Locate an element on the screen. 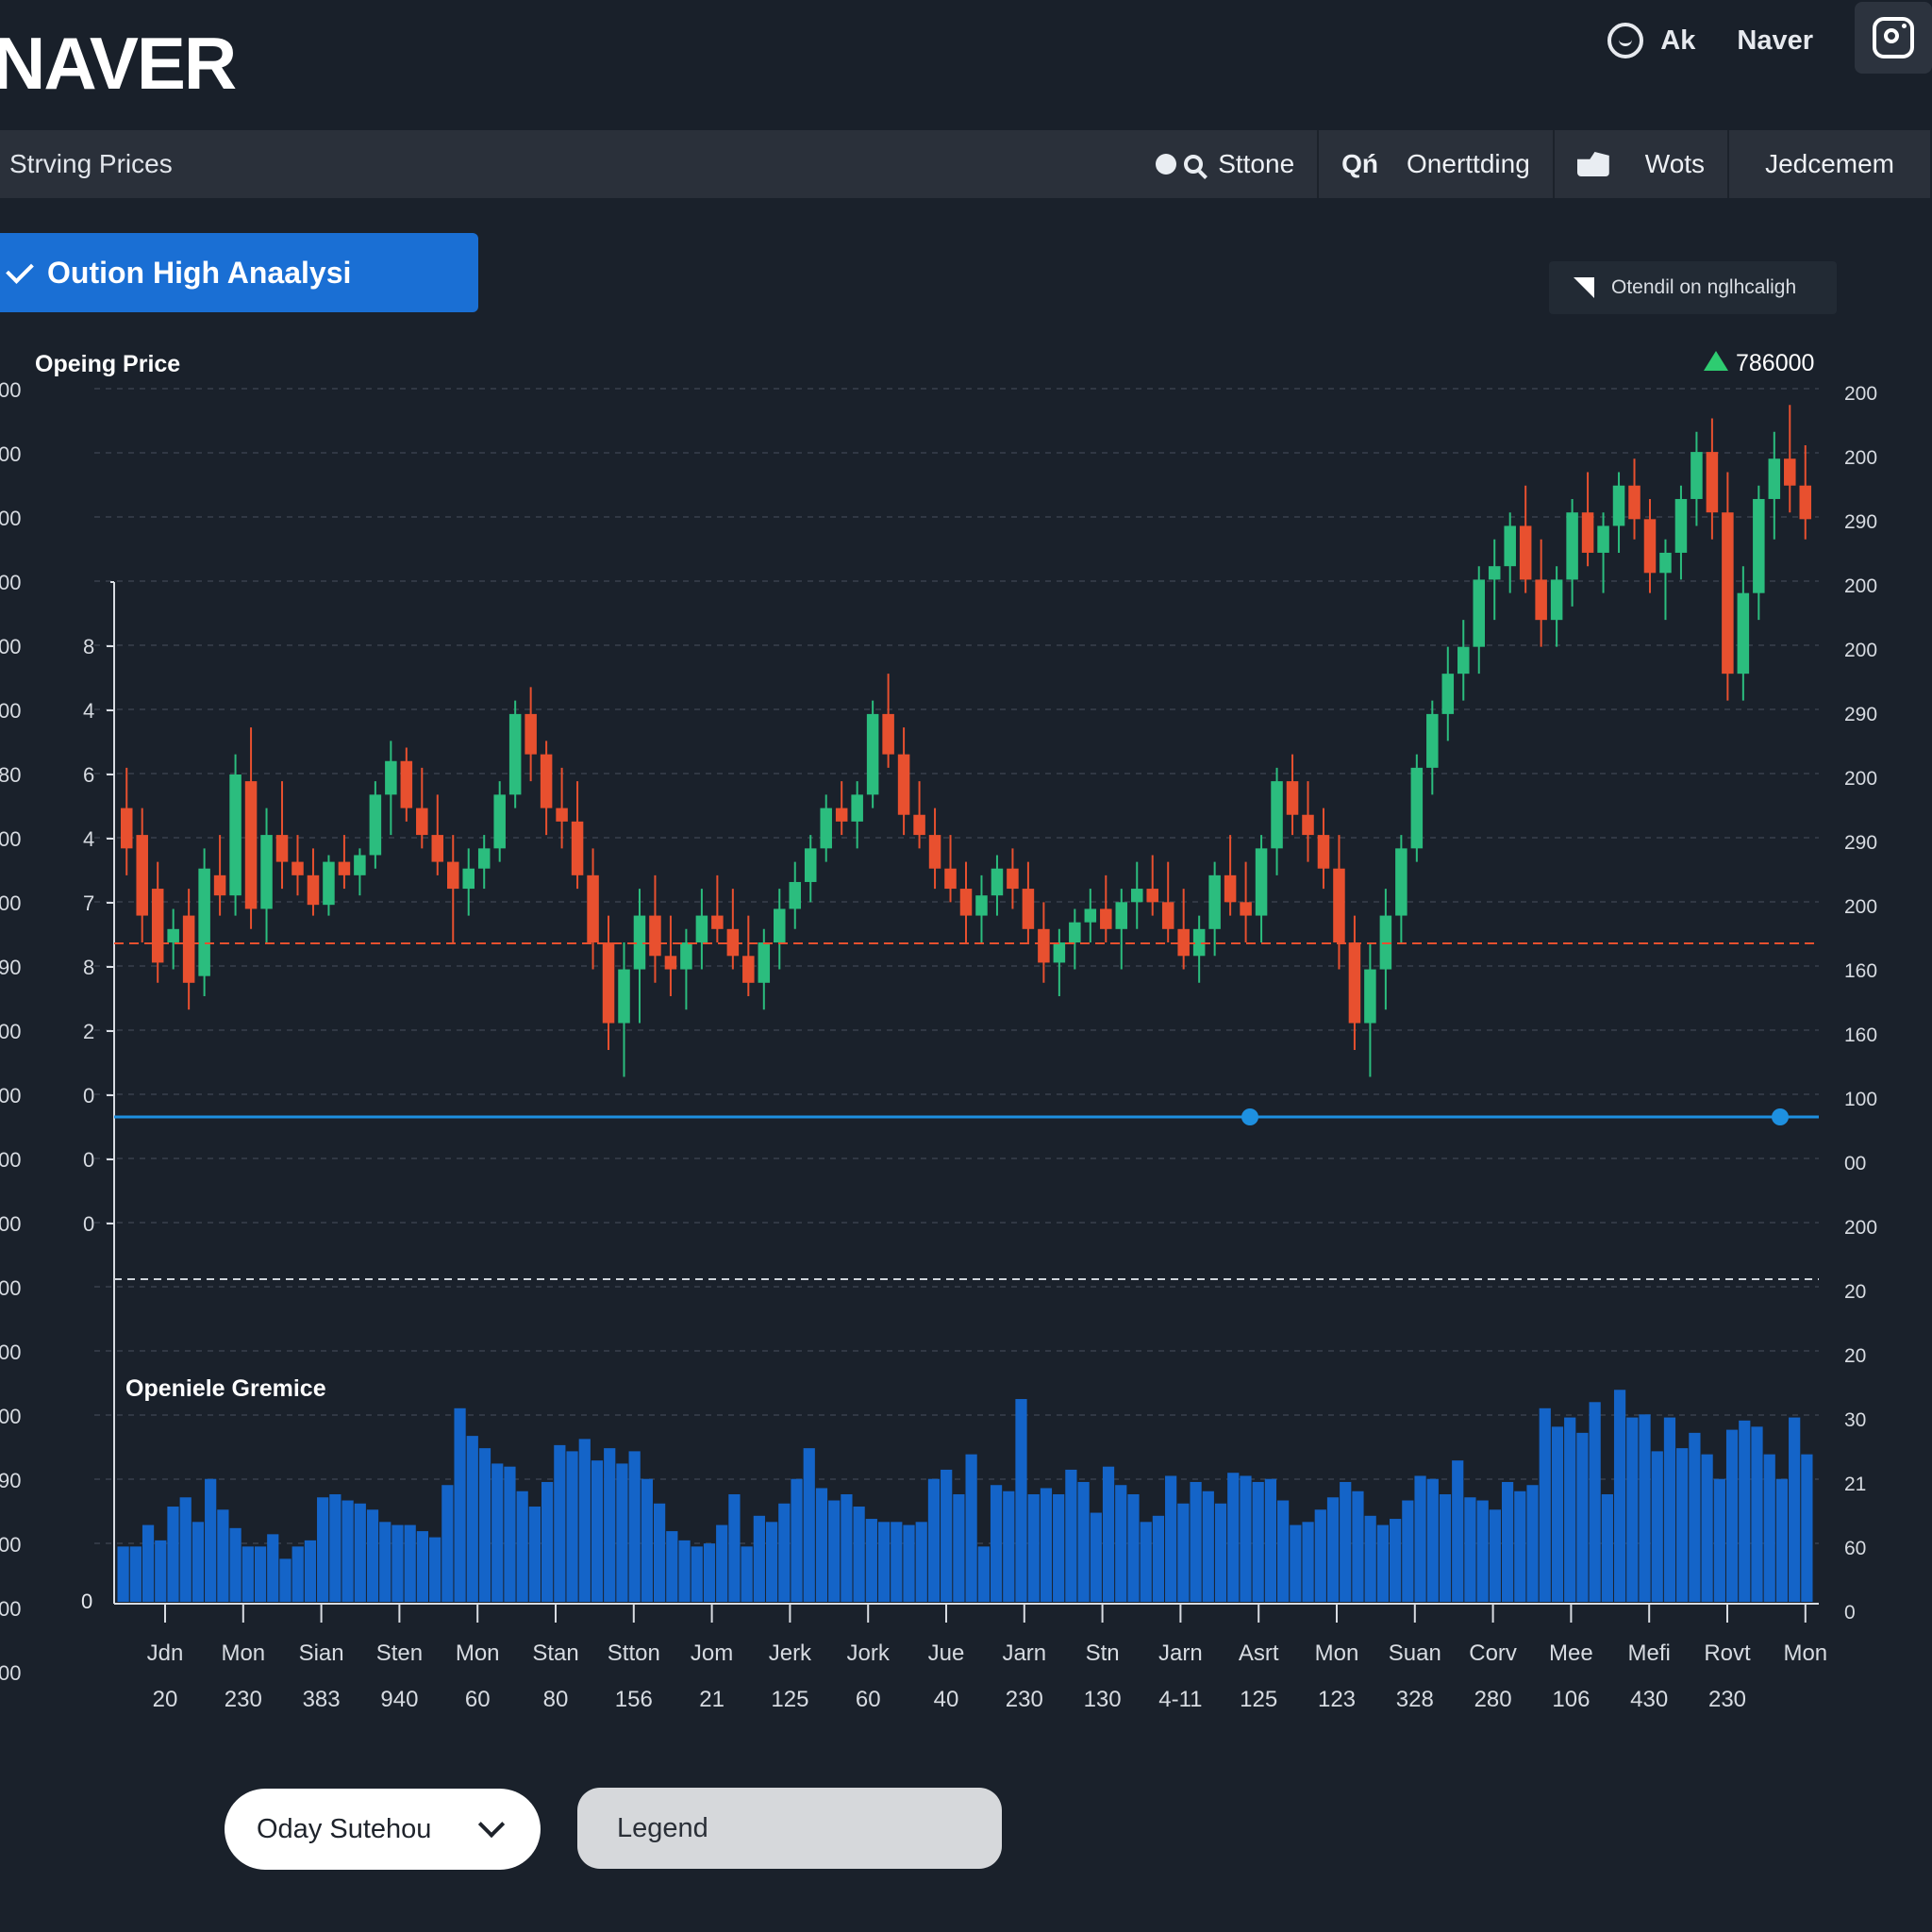 The height and width of the screenshot is (1932, 1932). x-tick-sublabel: 383 is located at coordinates (322, 1699).